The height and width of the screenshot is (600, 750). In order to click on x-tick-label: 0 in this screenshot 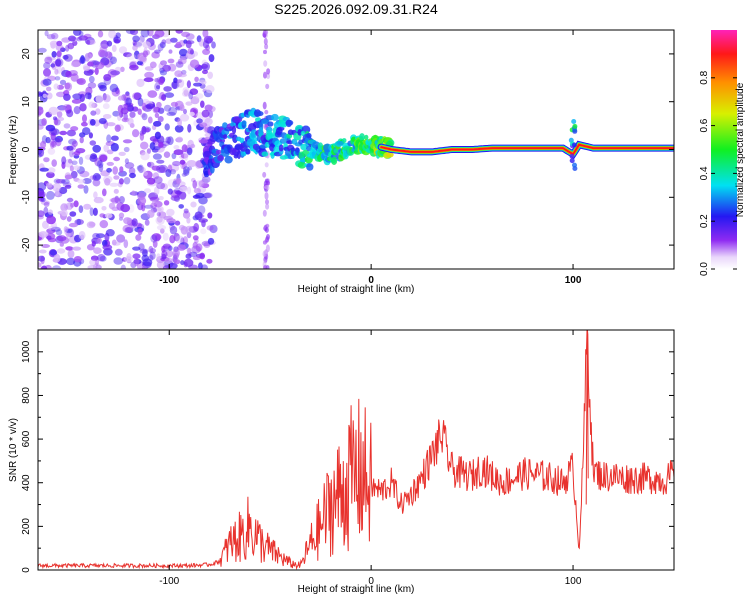, I will do `click(371, 581)`.